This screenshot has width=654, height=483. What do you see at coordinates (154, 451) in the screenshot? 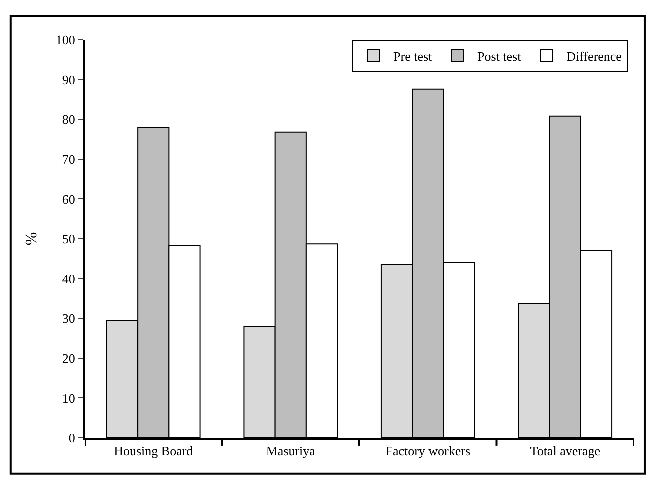
I see `x-tick-label: Housing Board` at bounding box center [154, 451].